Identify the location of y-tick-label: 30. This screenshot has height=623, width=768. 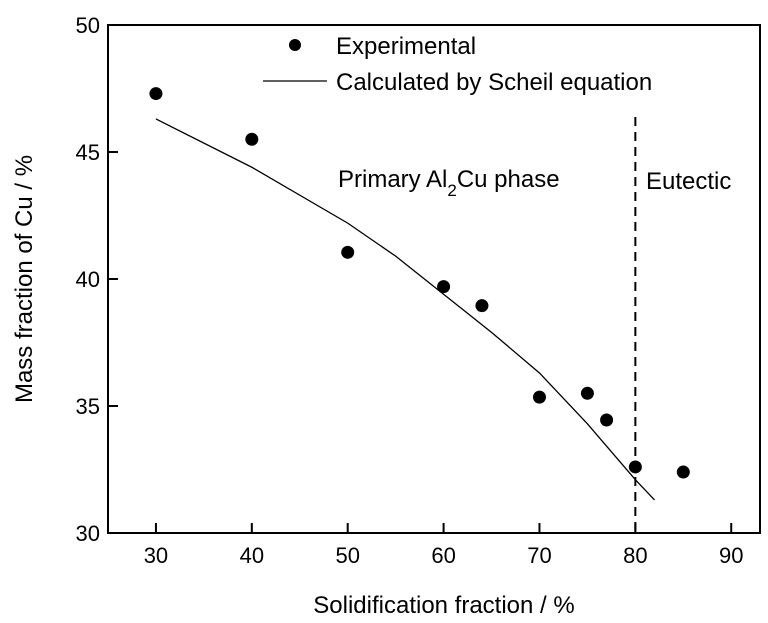
(88, 533).